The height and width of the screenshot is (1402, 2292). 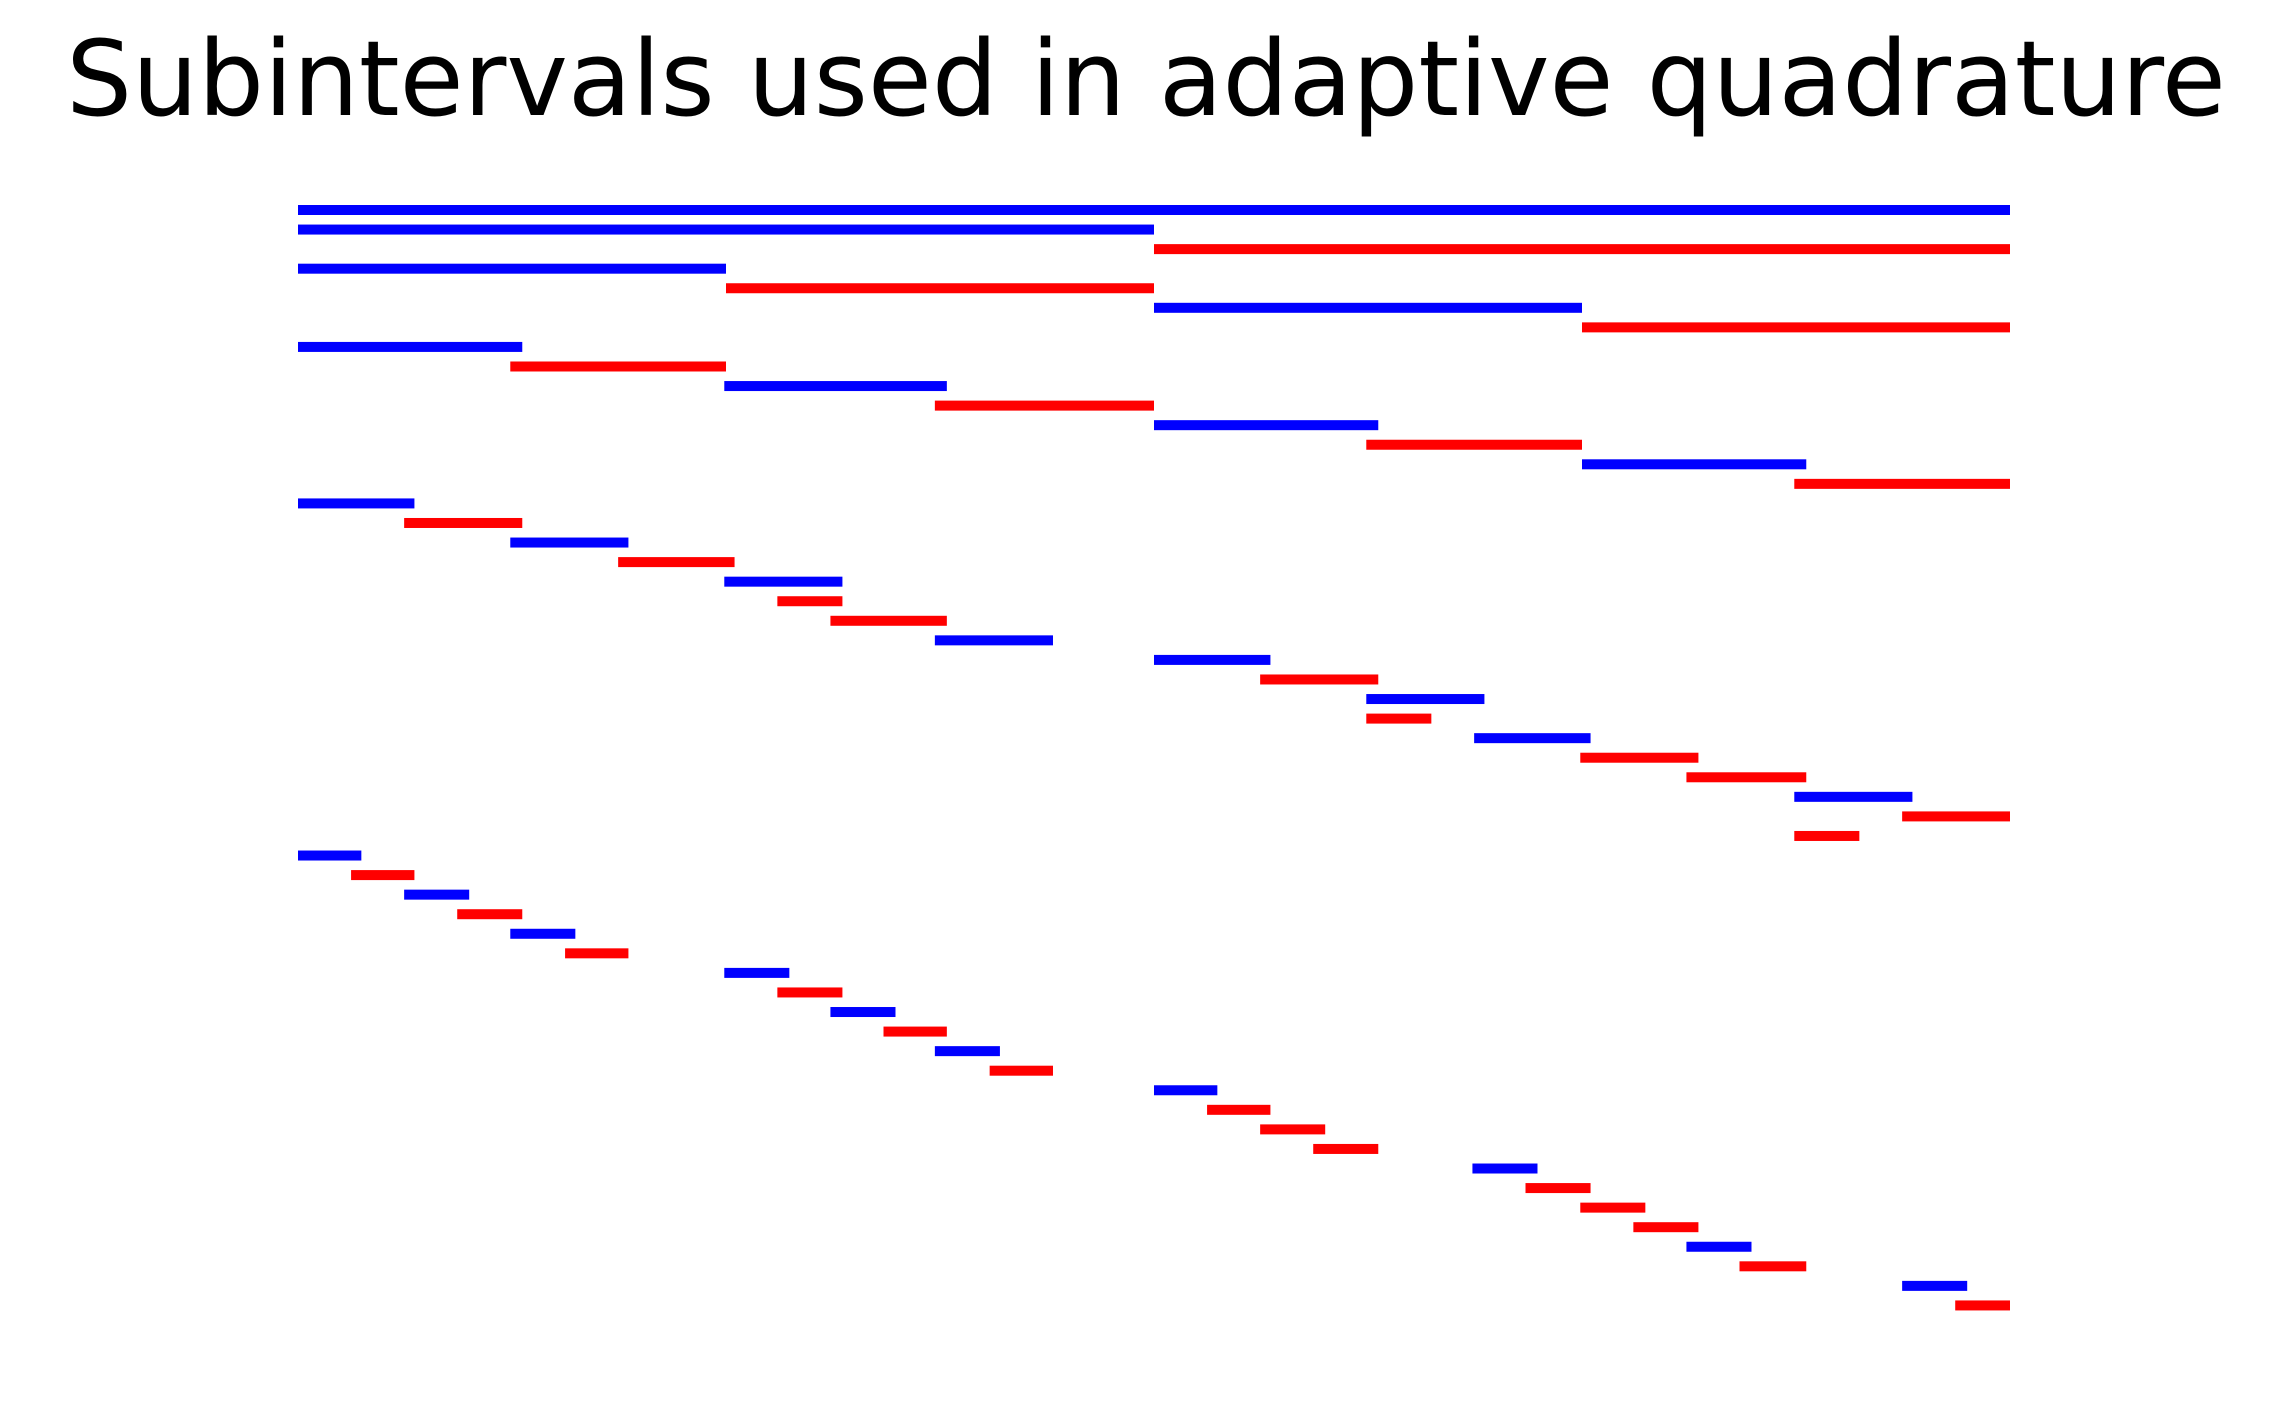 What do you see at coordinates (1146, 79) in the screenshot?
I see `chart-title: Subintervals used in adaptive quadrature` at bounding box center [1146, 79].